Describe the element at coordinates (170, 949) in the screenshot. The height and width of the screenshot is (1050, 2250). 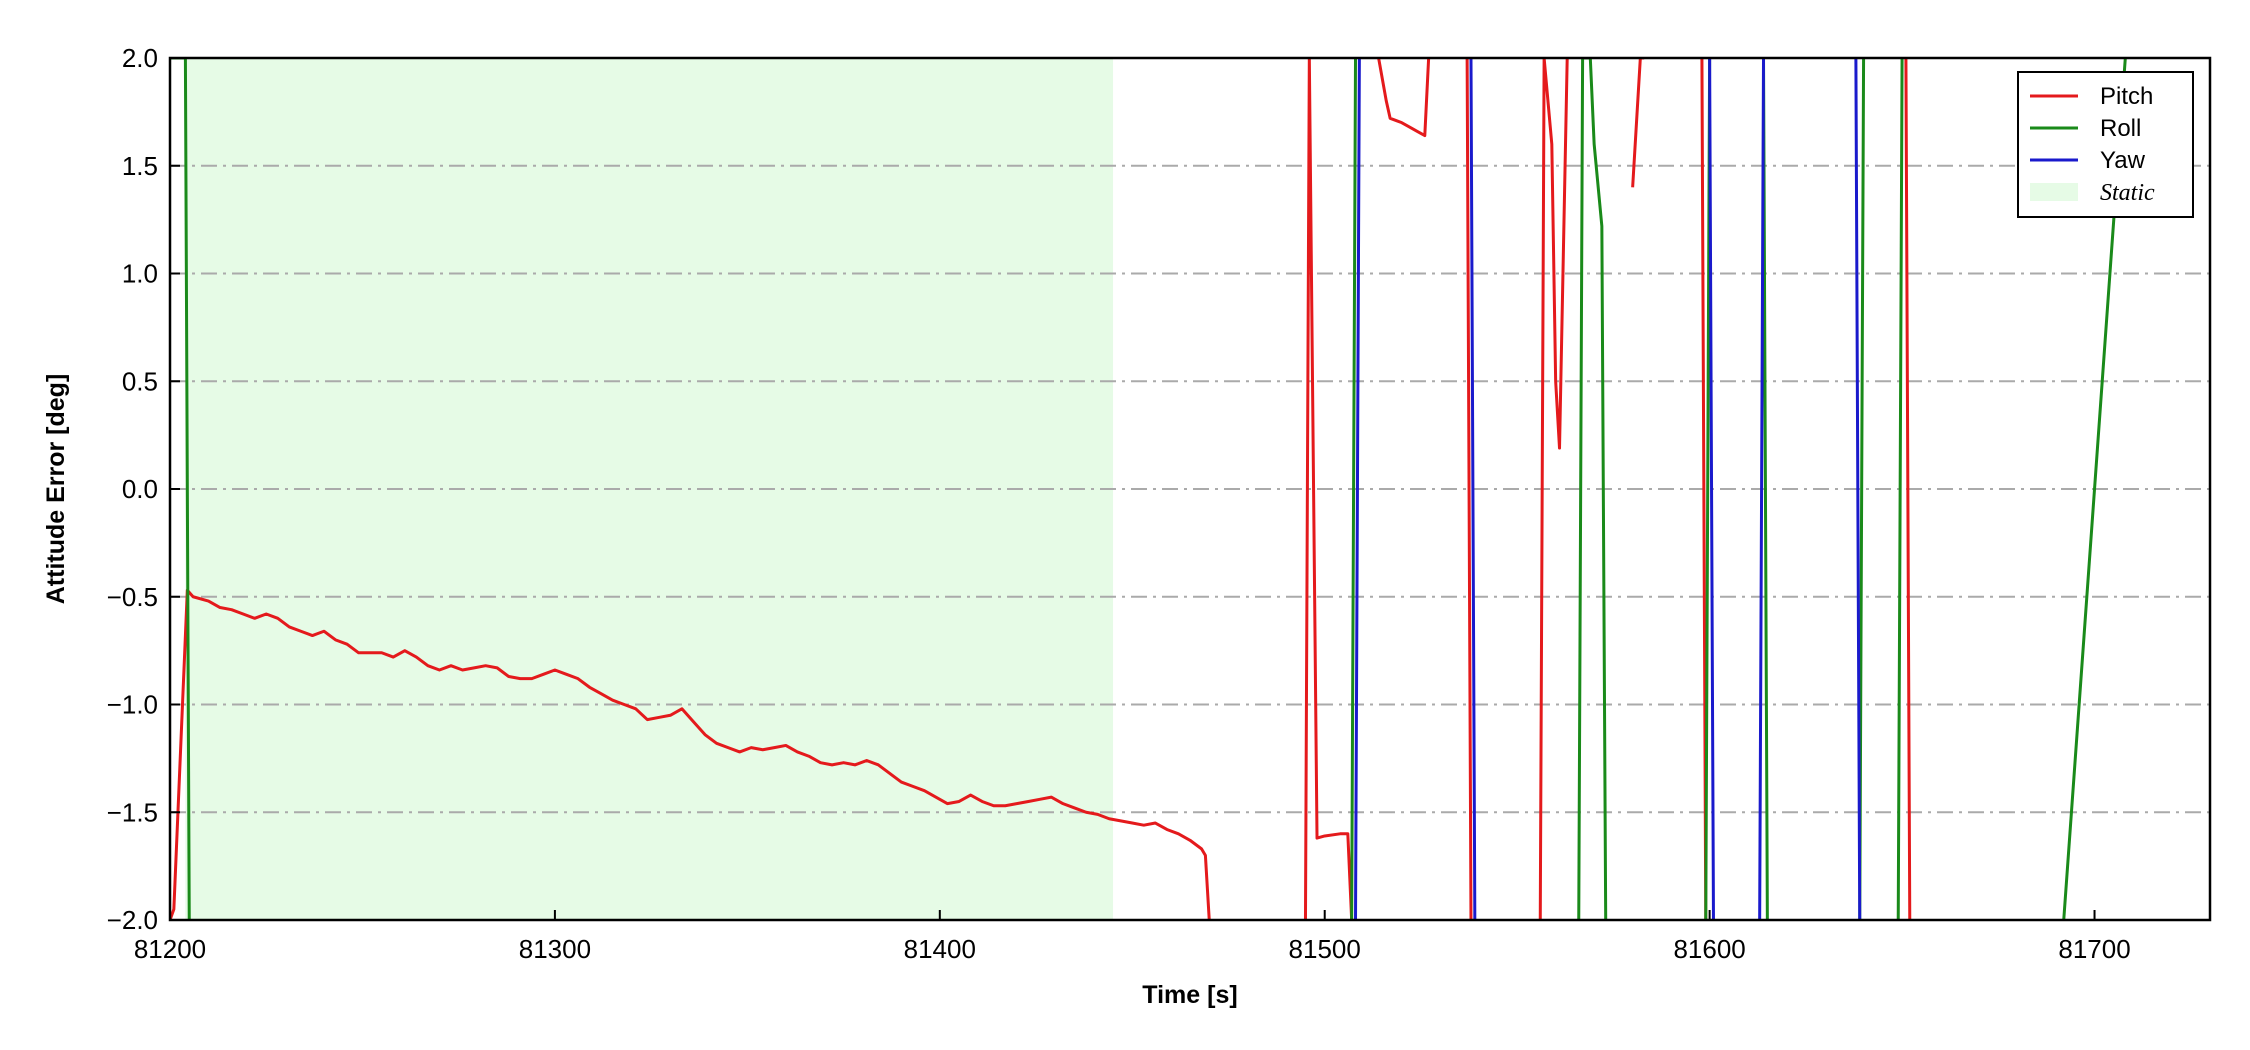
I see `x-tick-label: 81200` at that location.